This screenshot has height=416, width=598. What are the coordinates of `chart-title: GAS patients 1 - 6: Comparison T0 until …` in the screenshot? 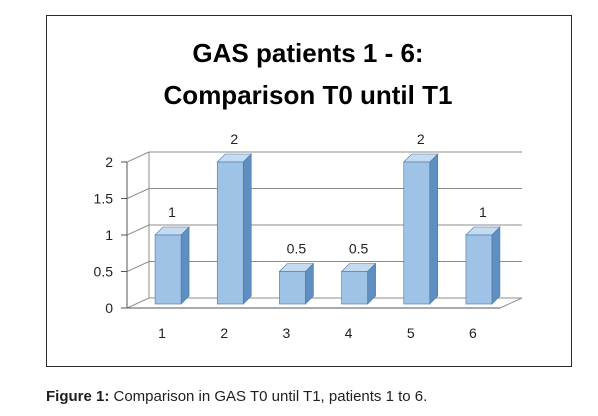 It's located at (308, 74).